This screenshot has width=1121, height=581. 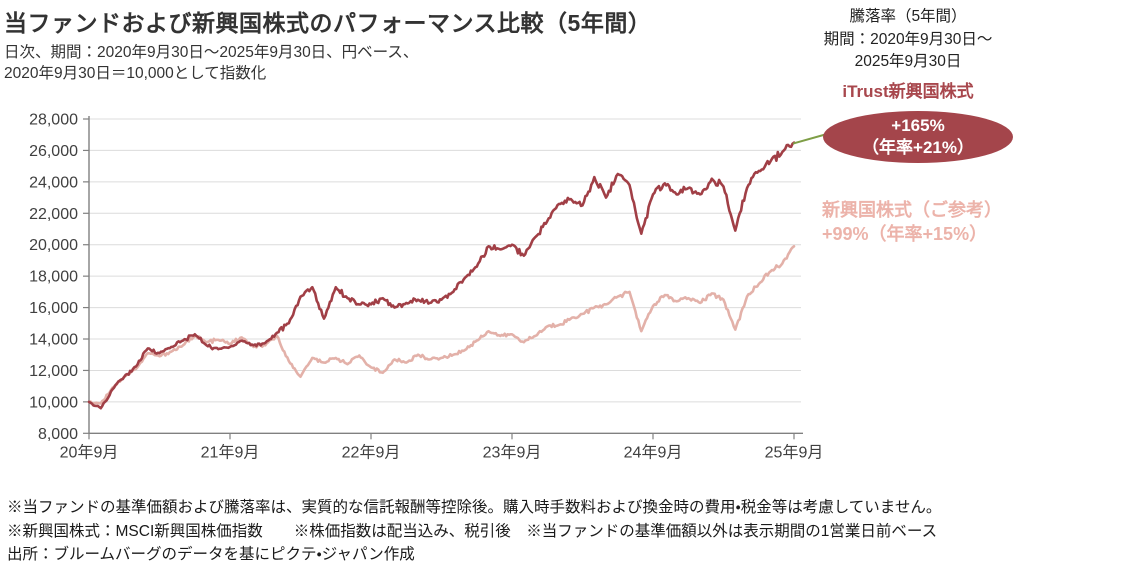 I want to click on y-axis-label: 18,000, so click(x=53, y=277).